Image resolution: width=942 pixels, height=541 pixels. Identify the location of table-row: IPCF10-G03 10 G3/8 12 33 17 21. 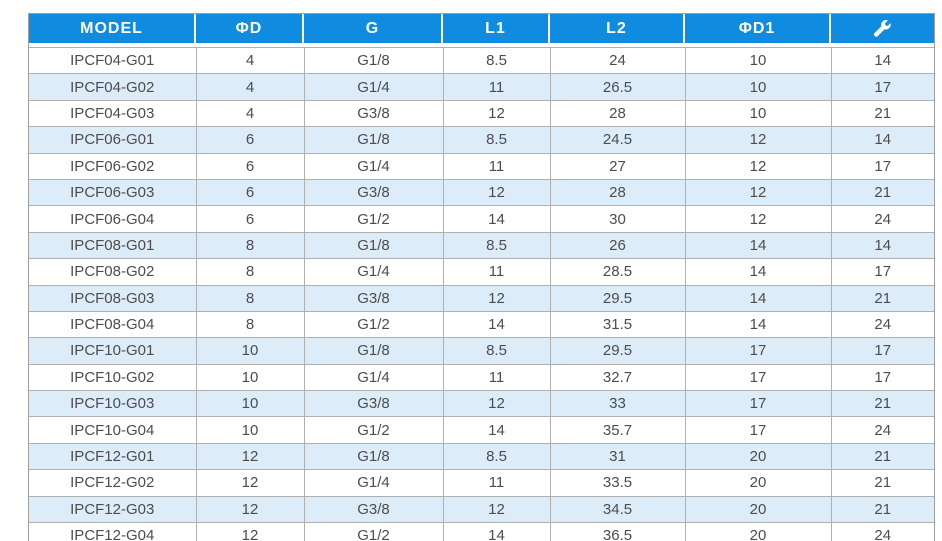
(481, 403).